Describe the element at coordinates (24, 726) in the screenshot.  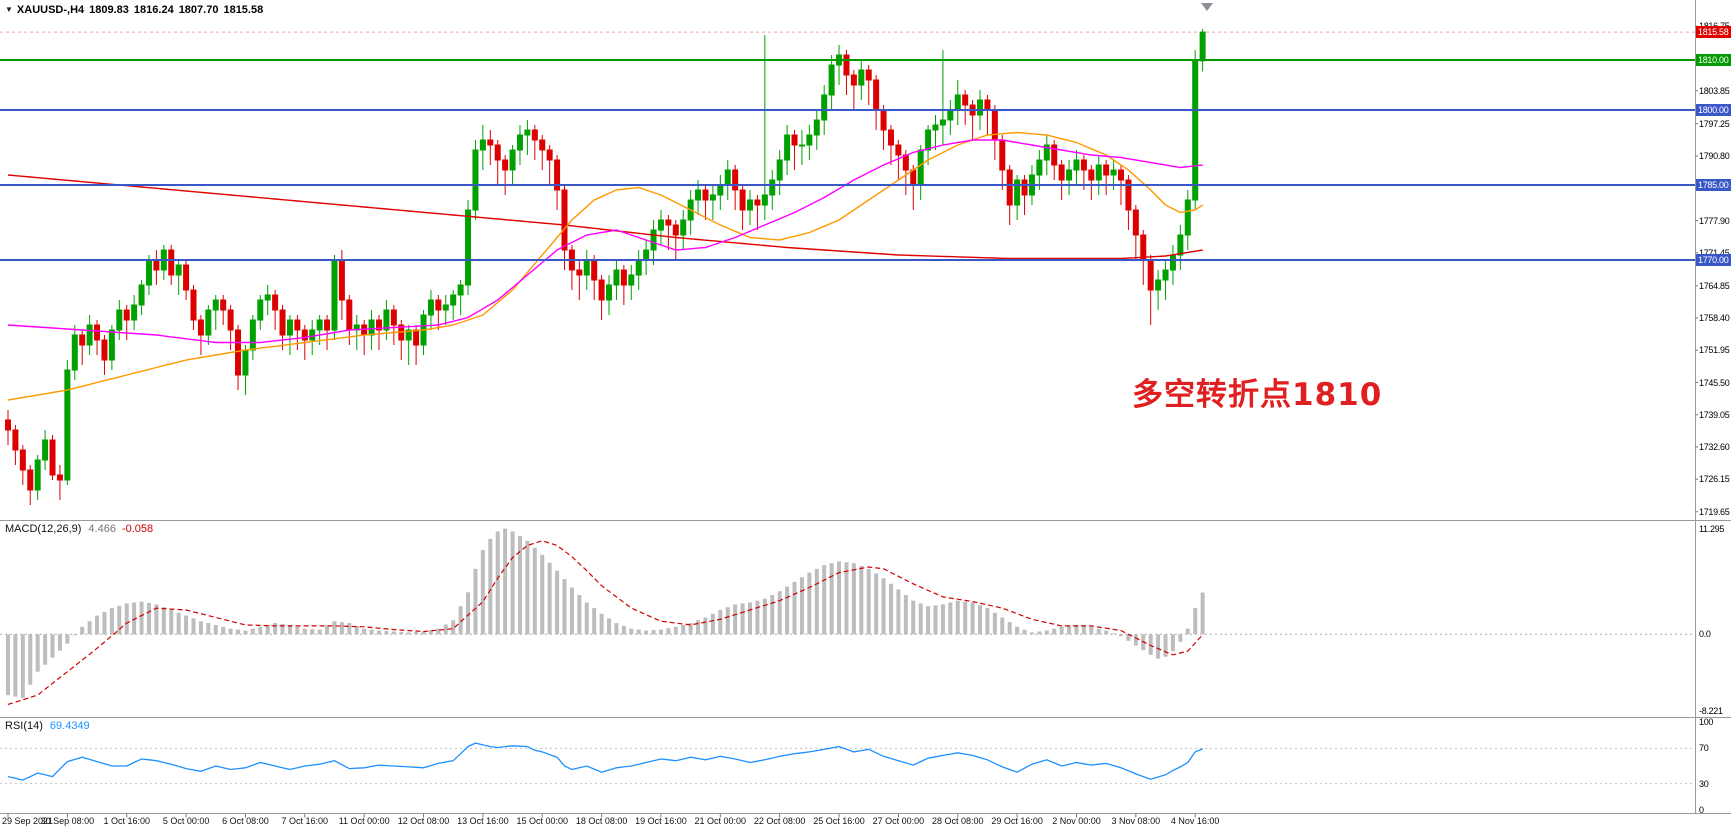
I see `rsi-indicator-name: RSI(14)` at that location.